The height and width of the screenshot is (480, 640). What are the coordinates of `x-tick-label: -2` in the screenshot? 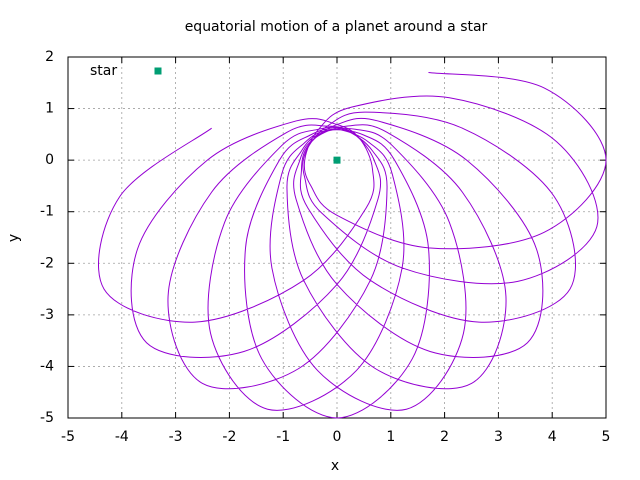 It's located at (229, 437).